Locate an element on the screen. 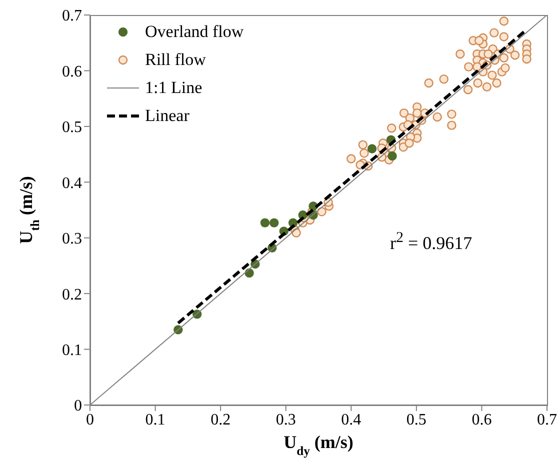 The image size is (560, 475). x-tick-label: 0.4 is located at coordinates (351, 419).